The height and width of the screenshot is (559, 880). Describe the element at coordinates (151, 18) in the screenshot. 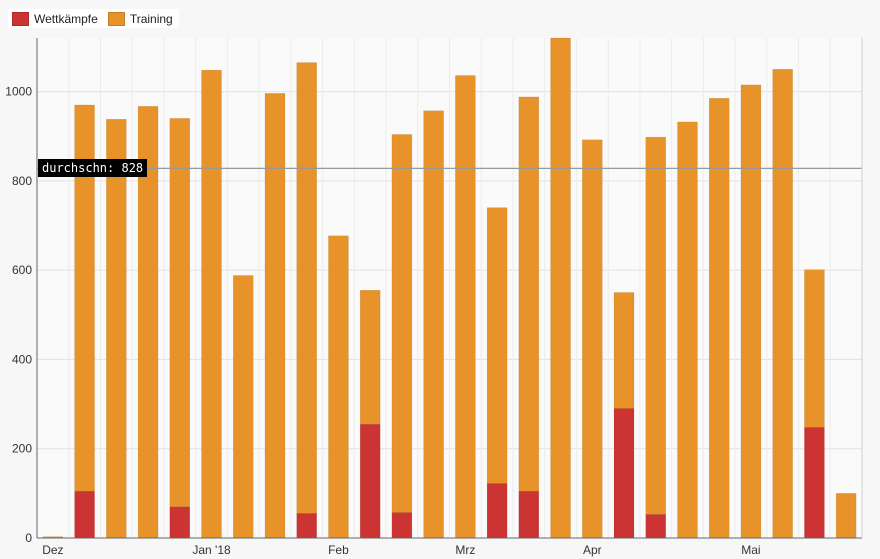

I see `legend-label-training: Training` at that location.